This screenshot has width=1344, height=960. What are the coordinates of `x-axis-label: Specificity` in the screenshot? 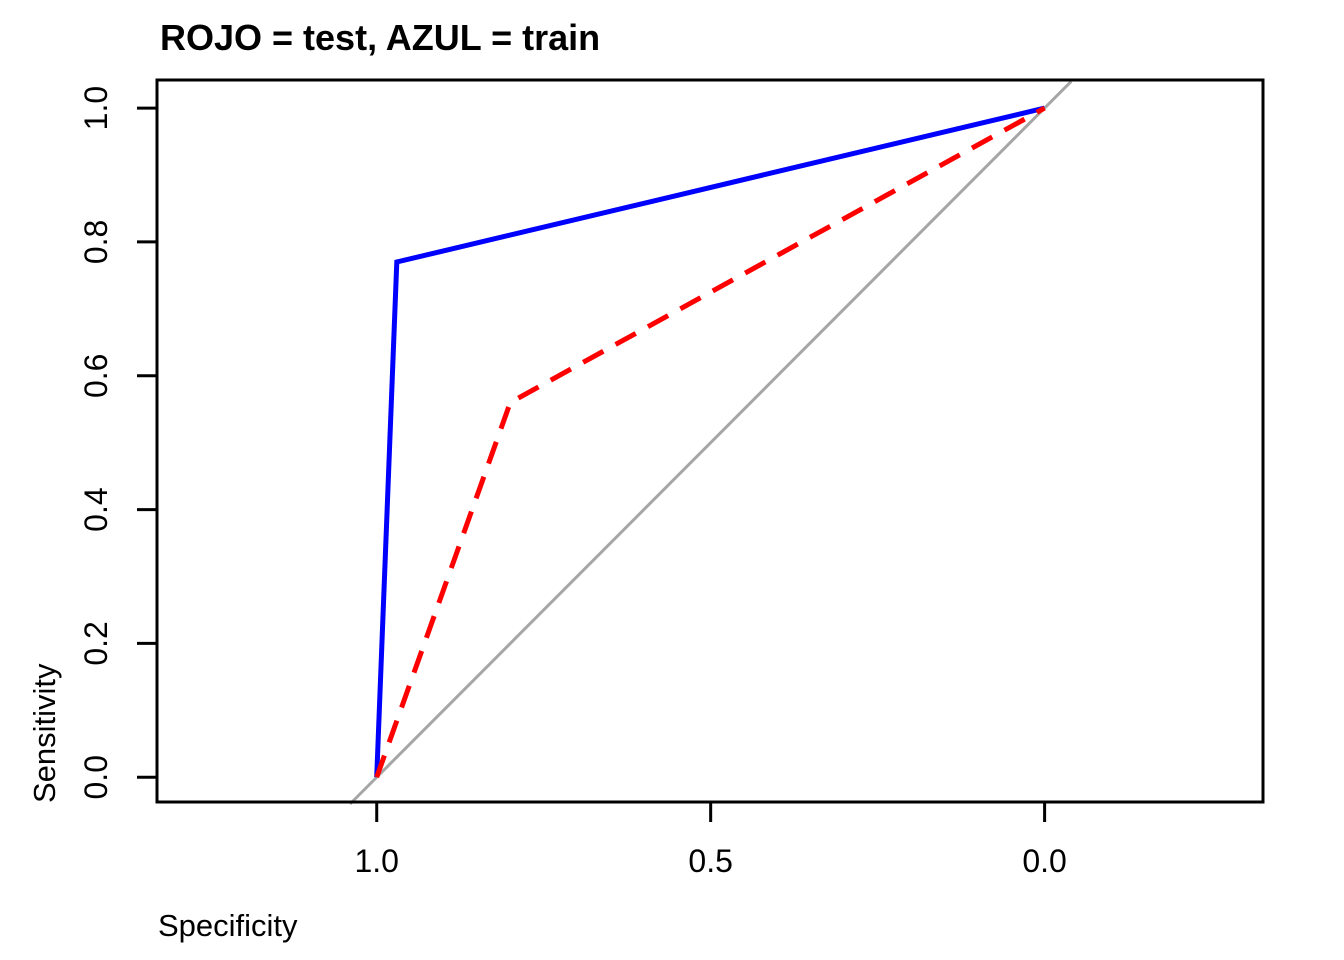 It's located at (228, 925).